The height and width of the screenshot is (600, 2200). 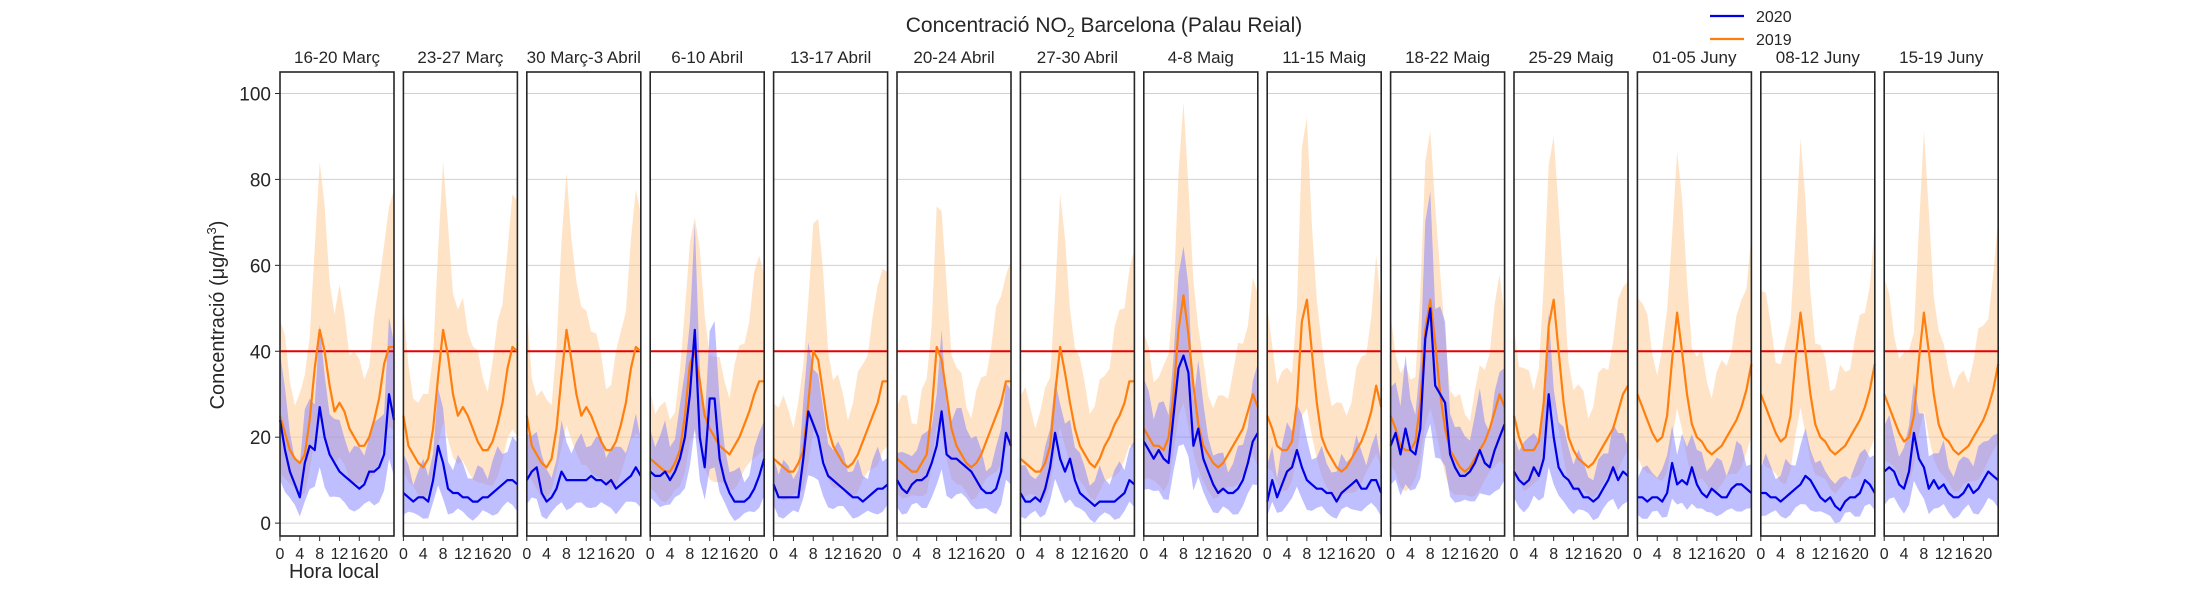 What do you see at coordinates (260, 352) in the screenshot?
I see `y-tick-label: 40` at bounding box center [260, 352].